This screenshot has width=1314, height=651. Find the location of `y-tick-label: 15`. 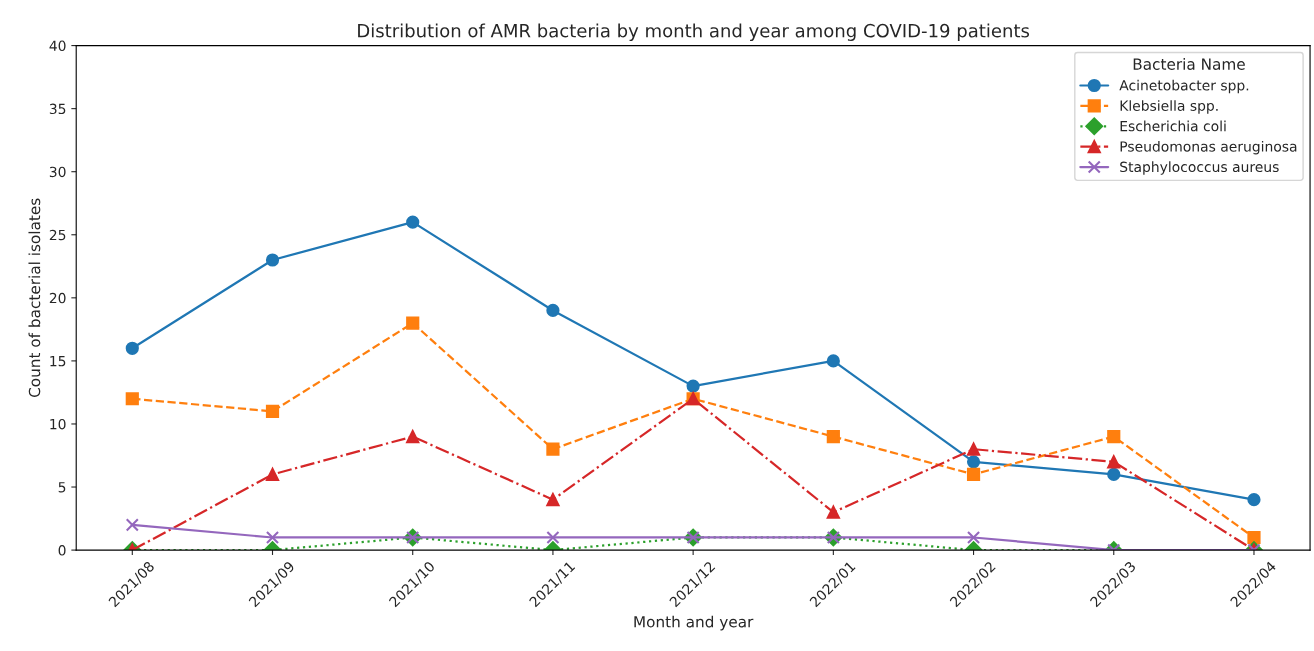

y-tick-label: 15 is located at coordinates (58, 361).